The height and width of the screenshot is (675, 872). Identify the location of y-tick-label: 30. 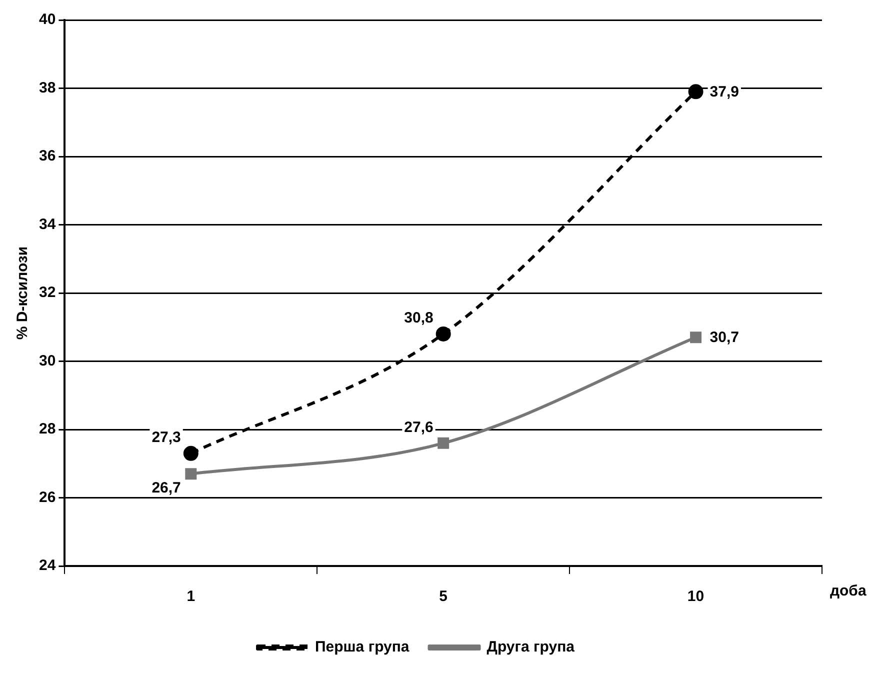
(47, 361).